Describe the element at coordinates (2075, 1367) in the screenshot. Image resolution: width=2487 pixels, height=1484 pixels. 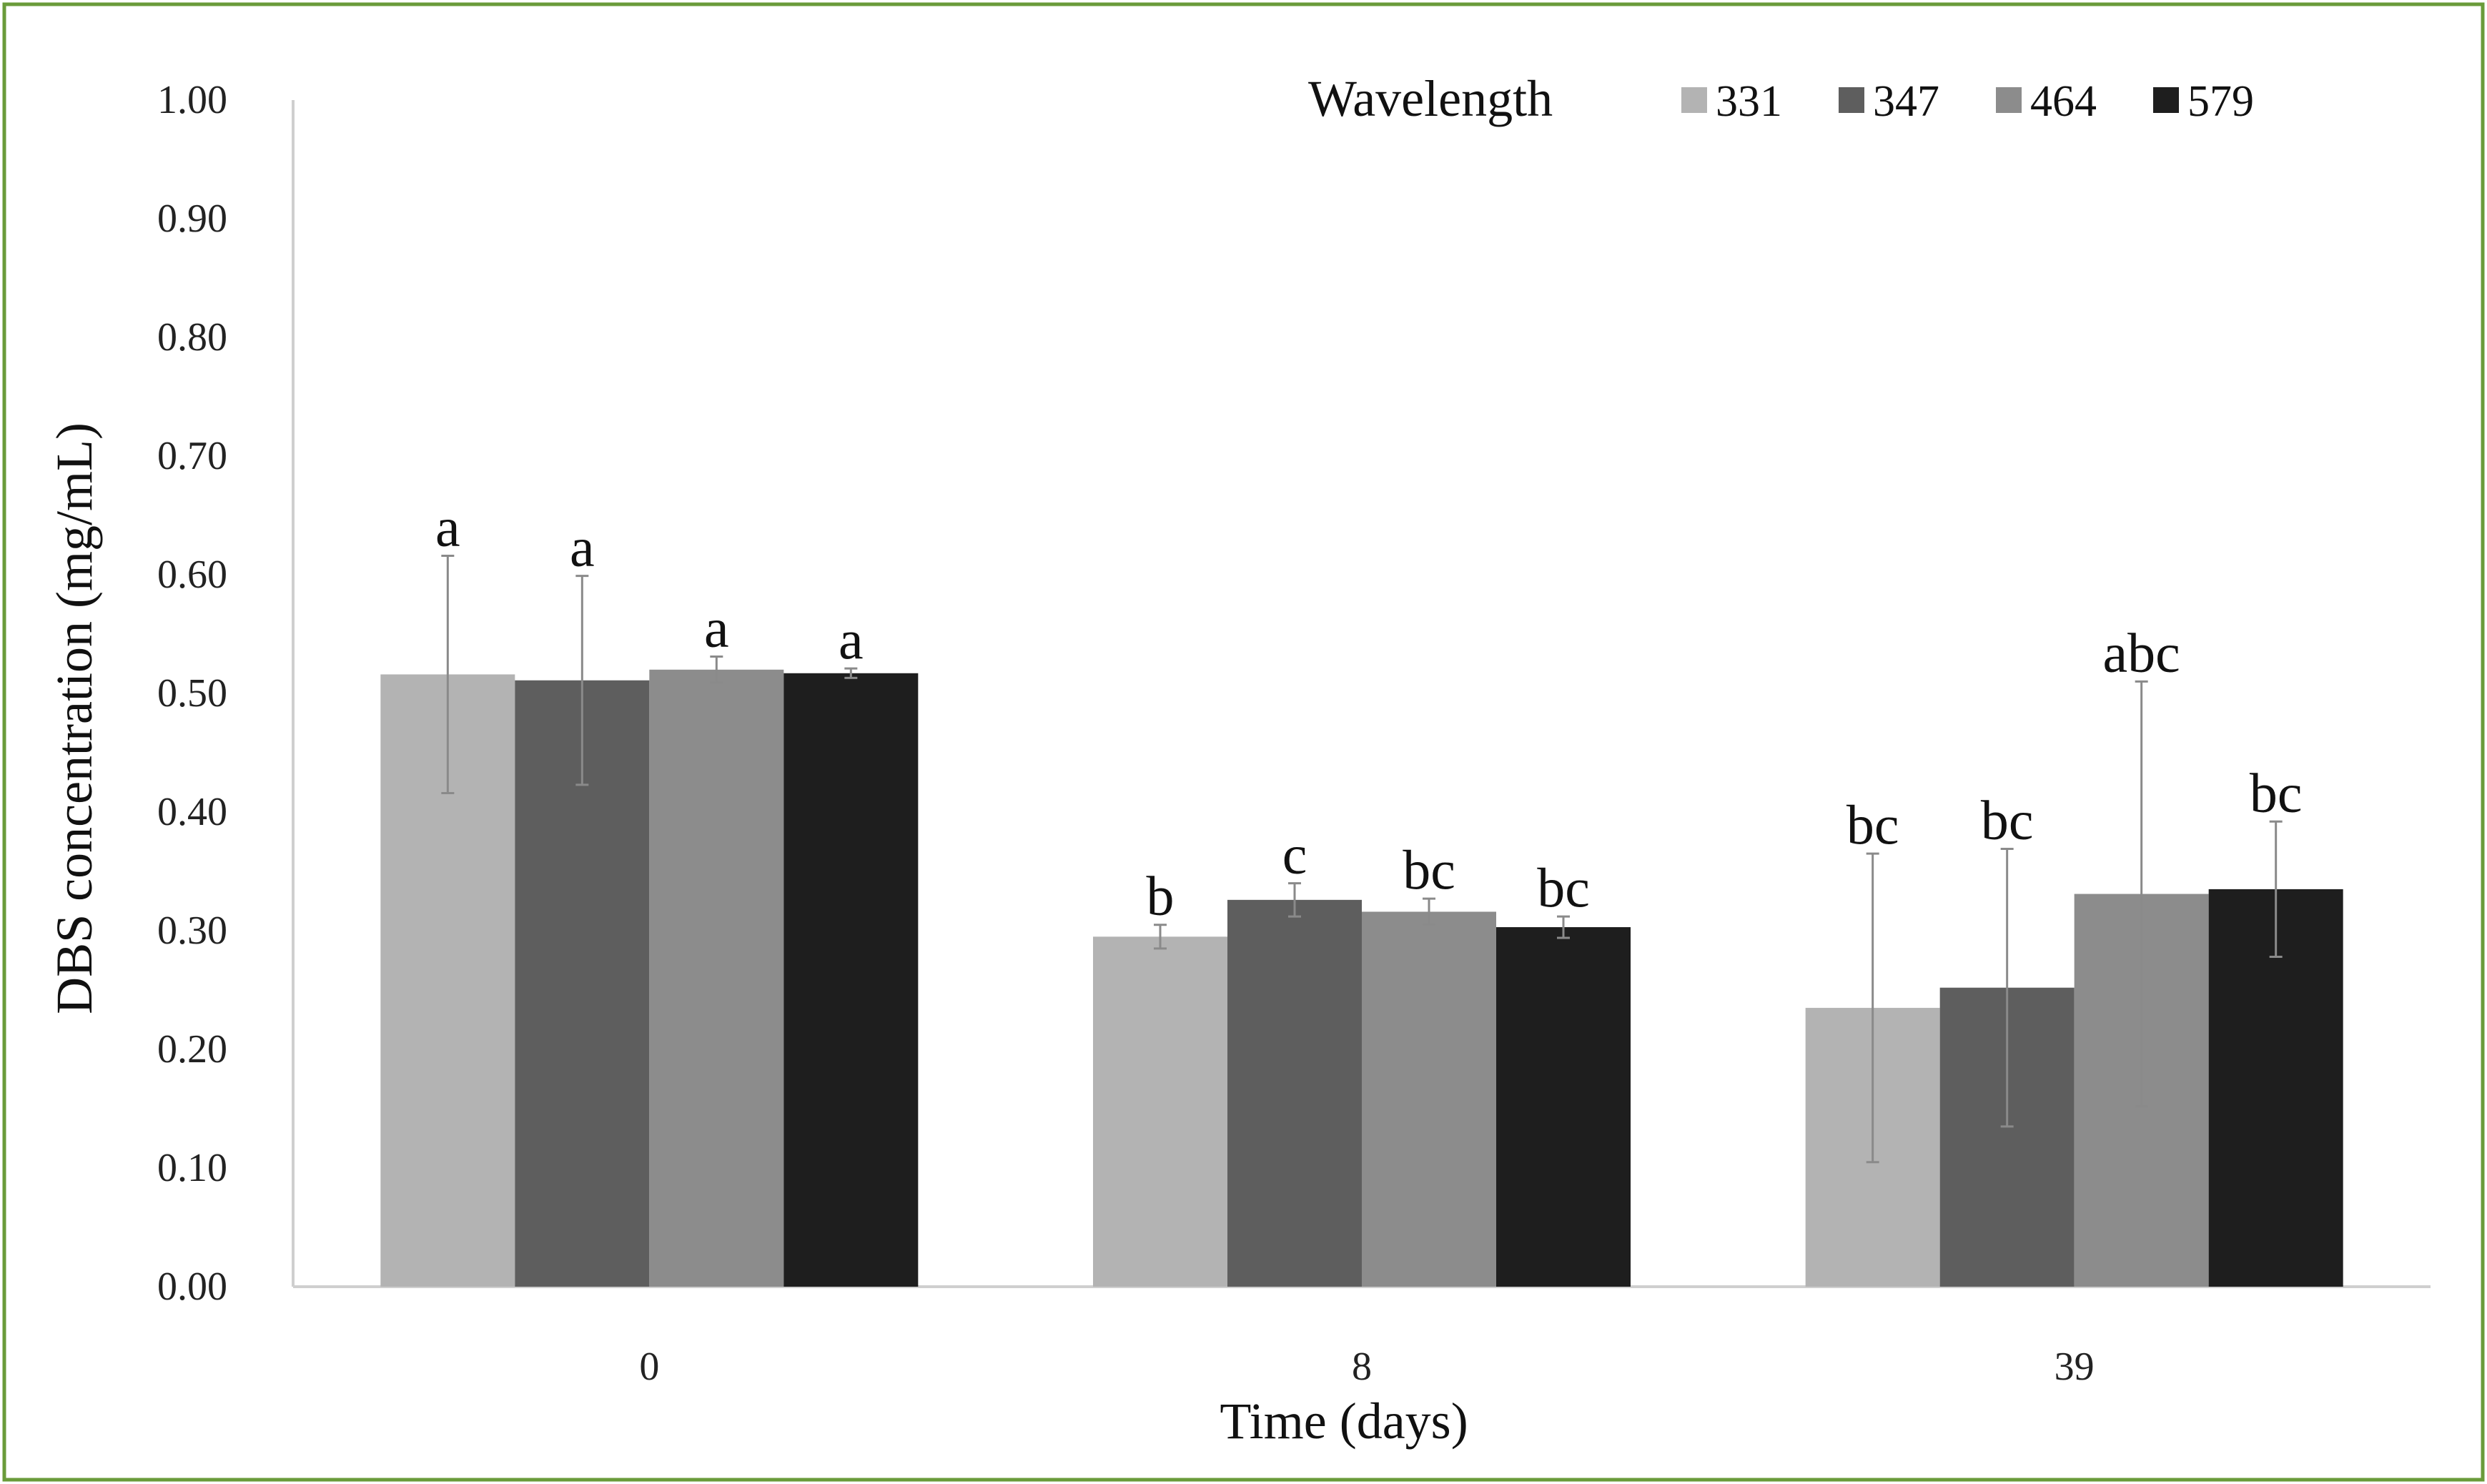
I see `x-tick-label: 39` at that location.